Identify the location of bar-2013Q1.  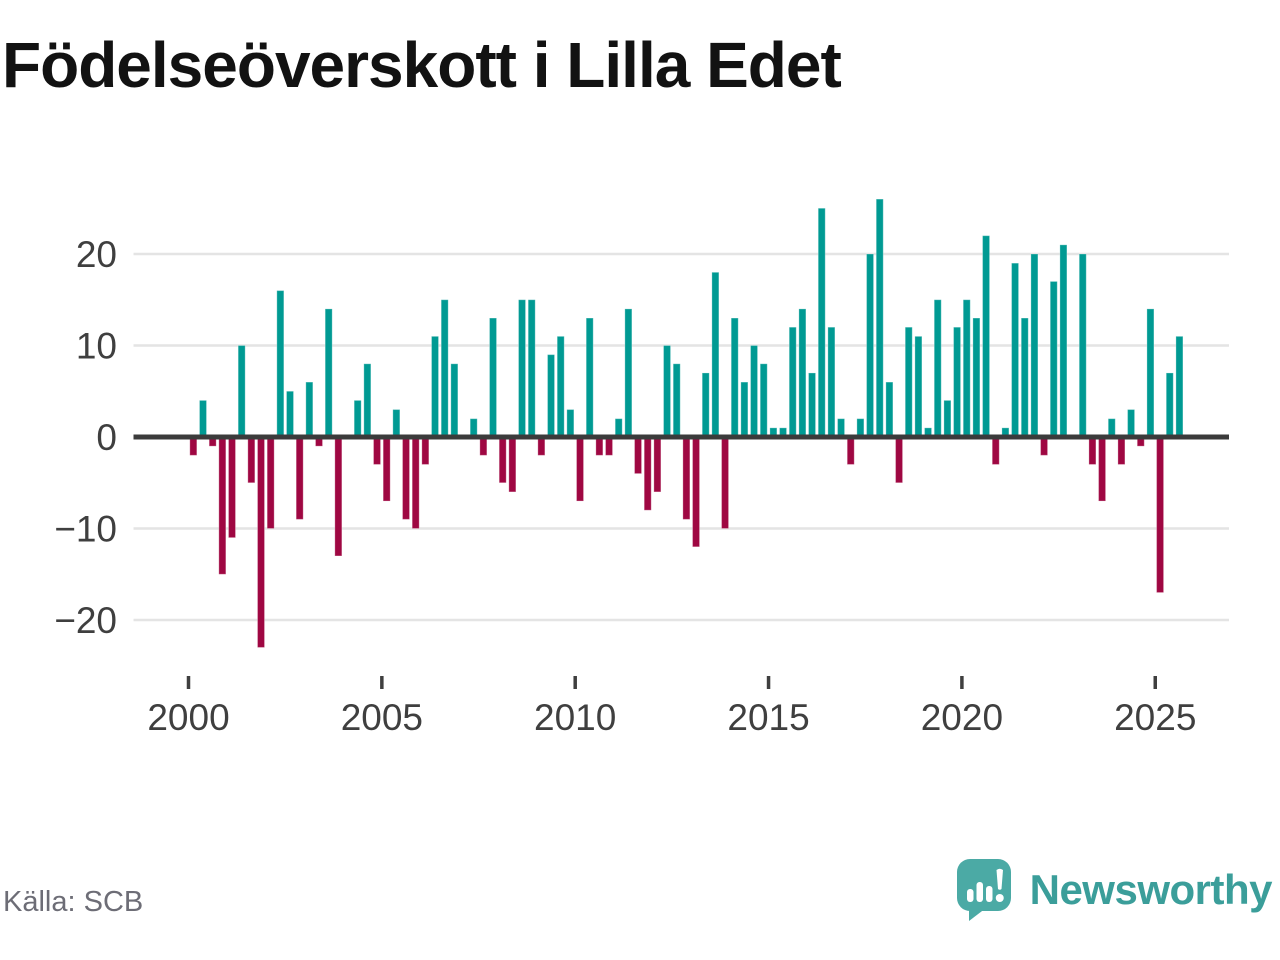
(696, 492).